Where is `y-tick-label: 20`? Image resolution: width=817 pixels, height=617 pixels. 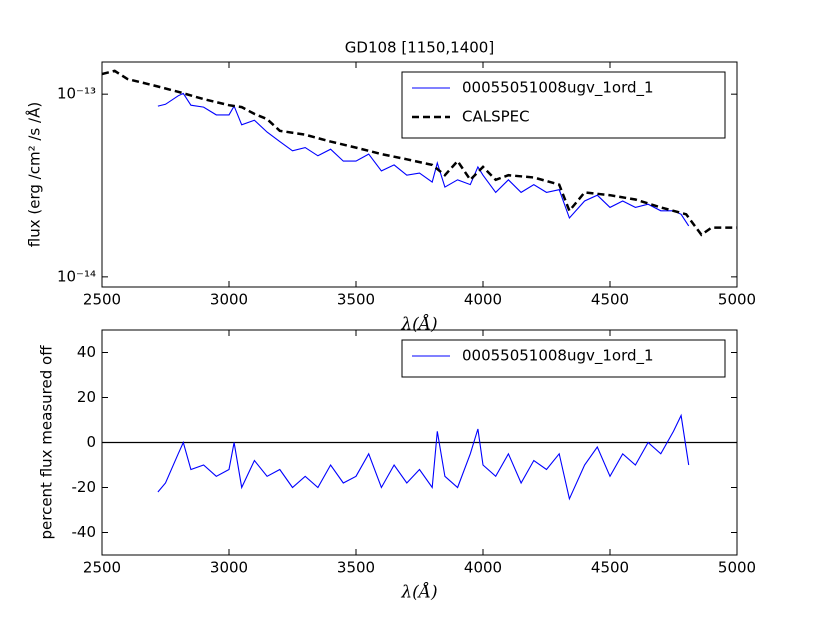 y-tick-label: 20 is located at coordinates (86, 397).